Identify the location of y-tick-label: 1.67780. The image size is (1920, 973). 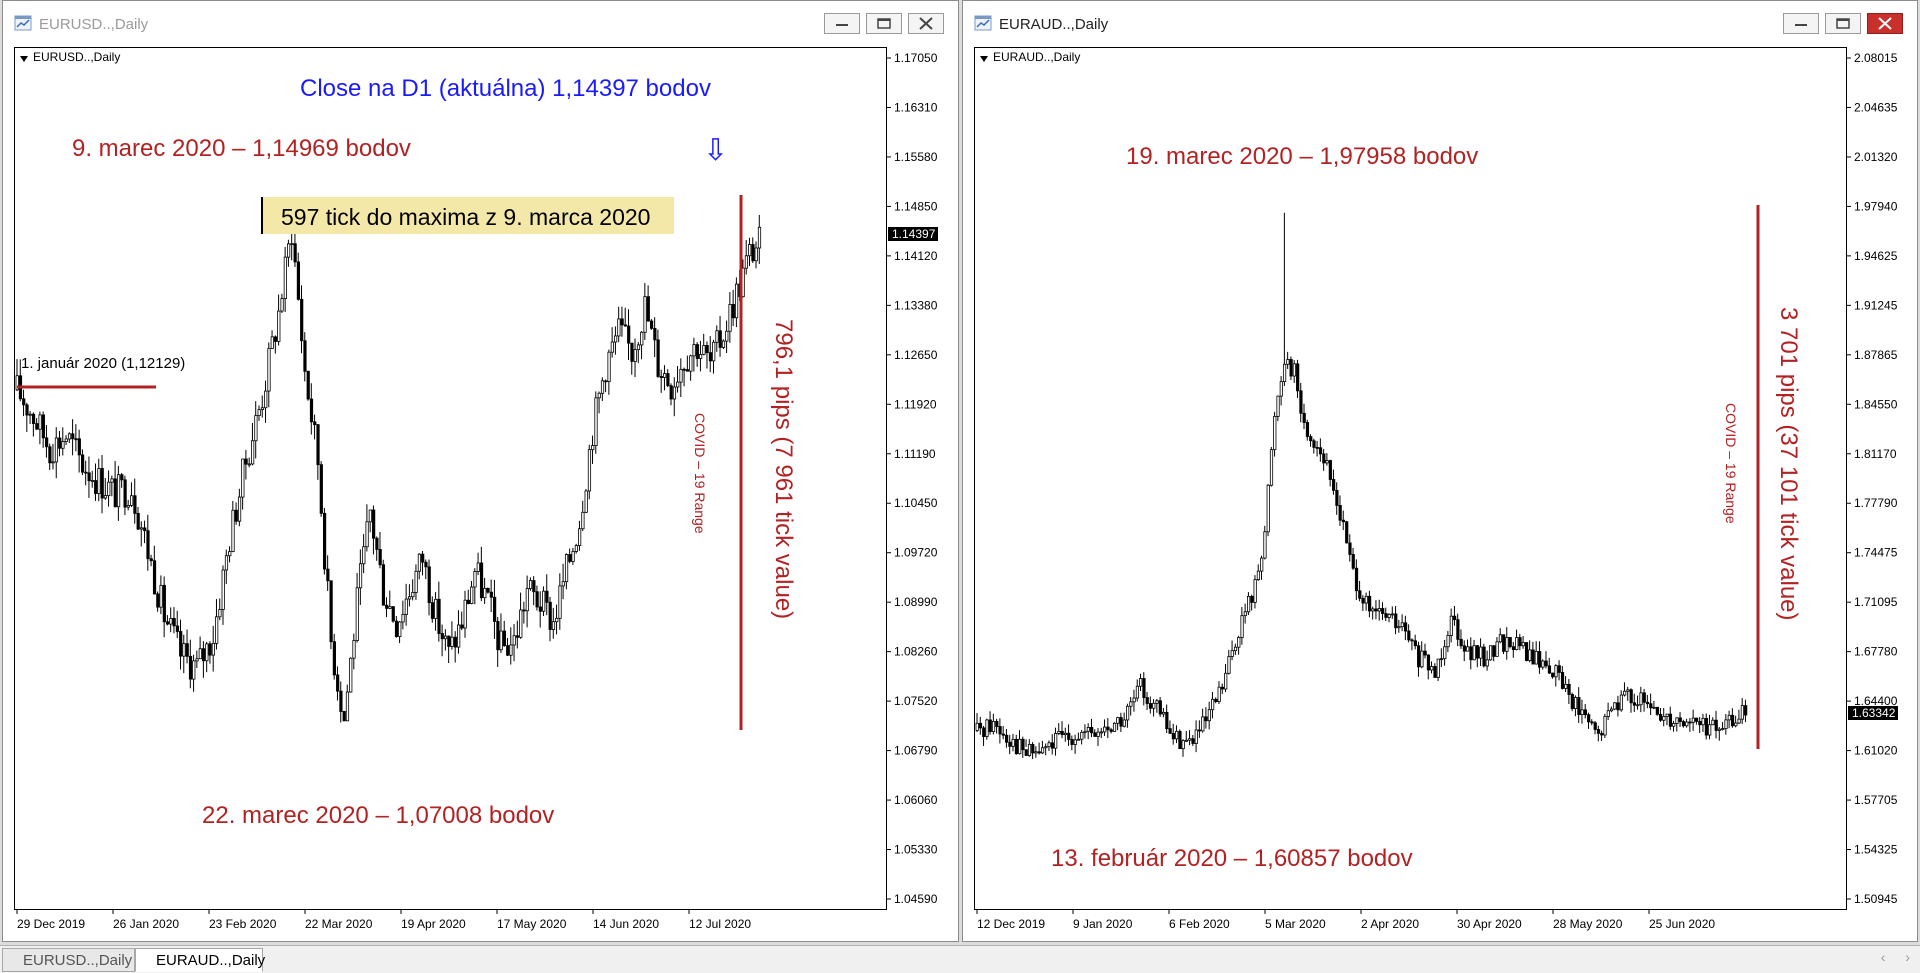
(1876, 652).